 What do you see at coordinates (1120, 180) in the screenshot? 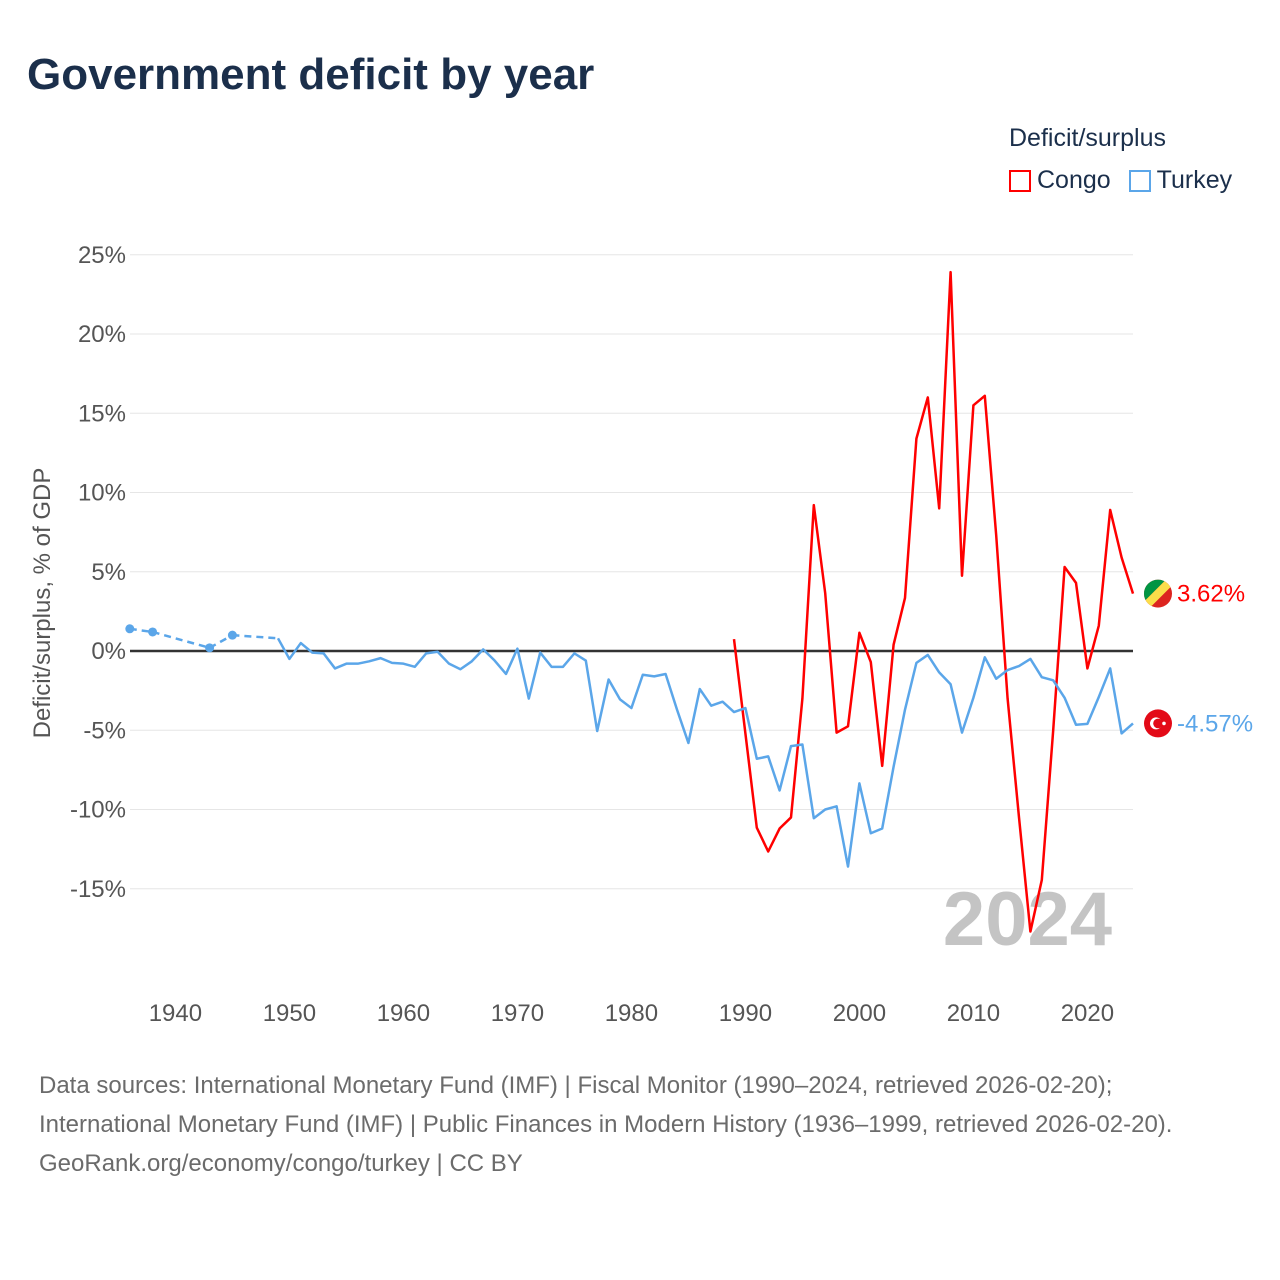
I see `legend: Congo Turkey` at bounding box center [1120, 180].